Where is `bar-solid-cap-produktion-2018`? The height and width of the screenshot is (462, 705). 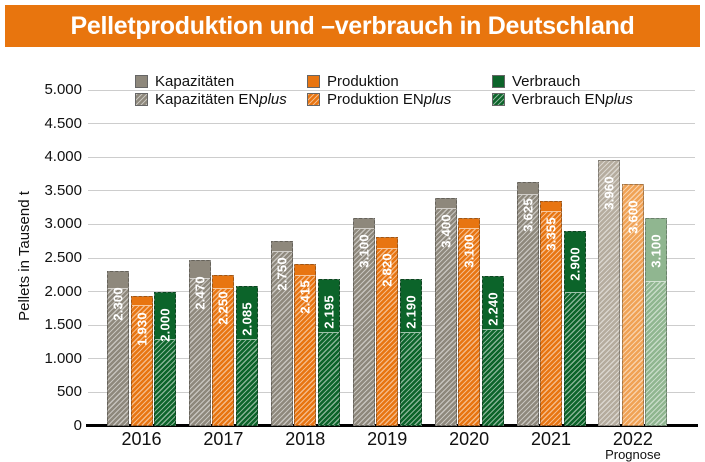
bar-solid-cap-produktion-2018 is located at coordinates (305, 270).